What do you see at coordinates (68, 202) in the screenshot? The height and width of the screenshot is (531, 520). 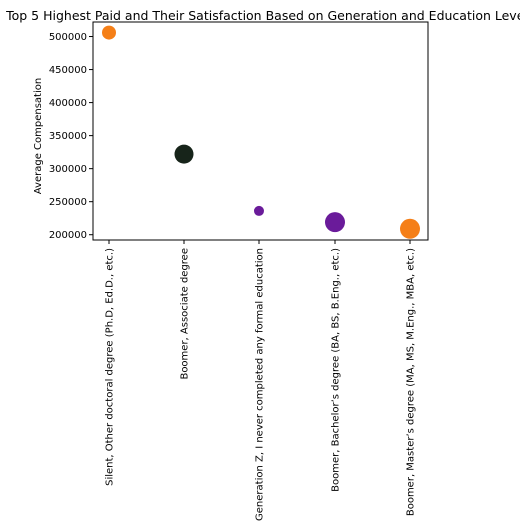 I see `y-tick-label: 250000` at bounding box center [68, 202].